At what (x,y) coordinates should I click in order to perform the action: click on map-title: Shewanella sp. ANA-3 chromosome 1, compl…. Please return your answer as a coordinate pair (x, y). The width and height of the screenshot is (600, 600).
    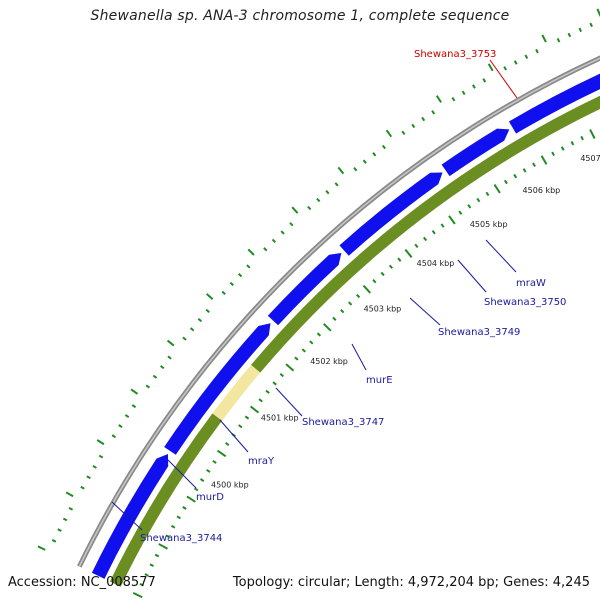
    Looking at the image, I should click on (300, 16).